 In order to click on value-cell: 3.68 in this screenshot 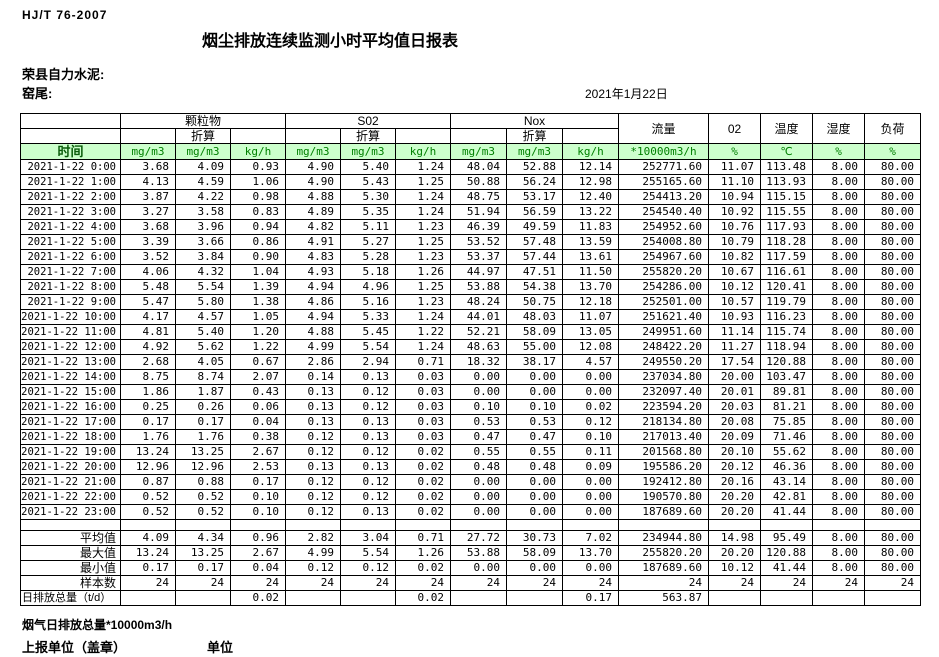, I will do `click(148, 167)`.